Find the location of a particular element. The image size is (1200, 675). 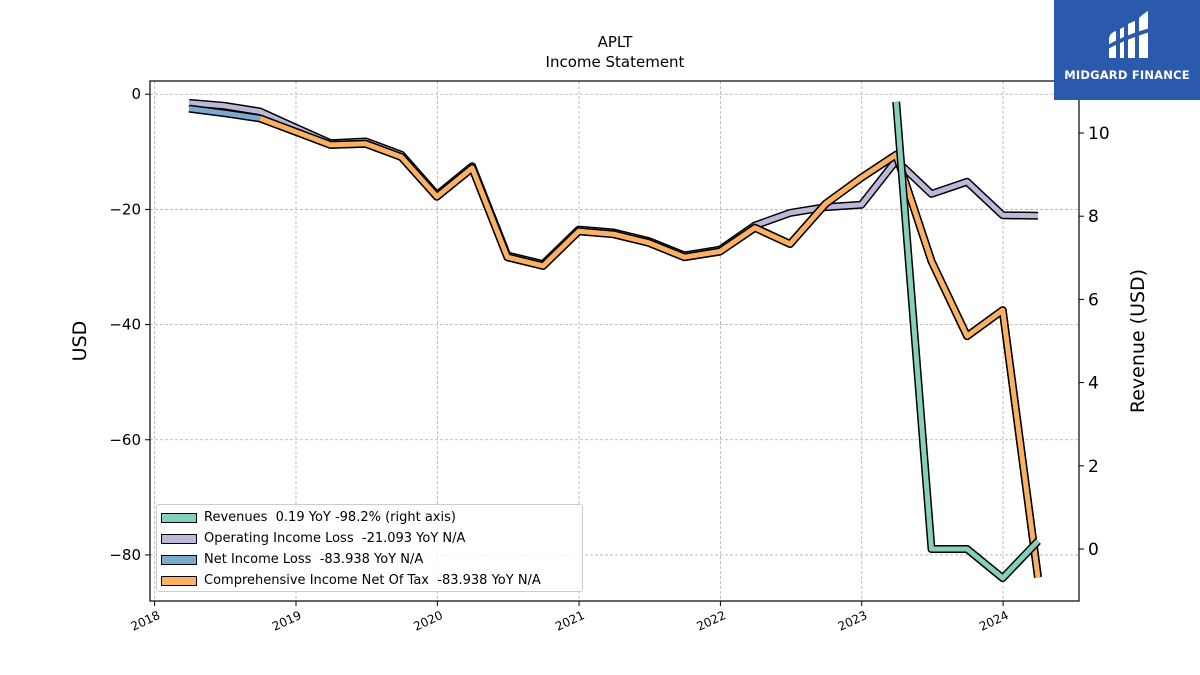

y-tick-label-left: −60 is located at coordinates (125, 440).